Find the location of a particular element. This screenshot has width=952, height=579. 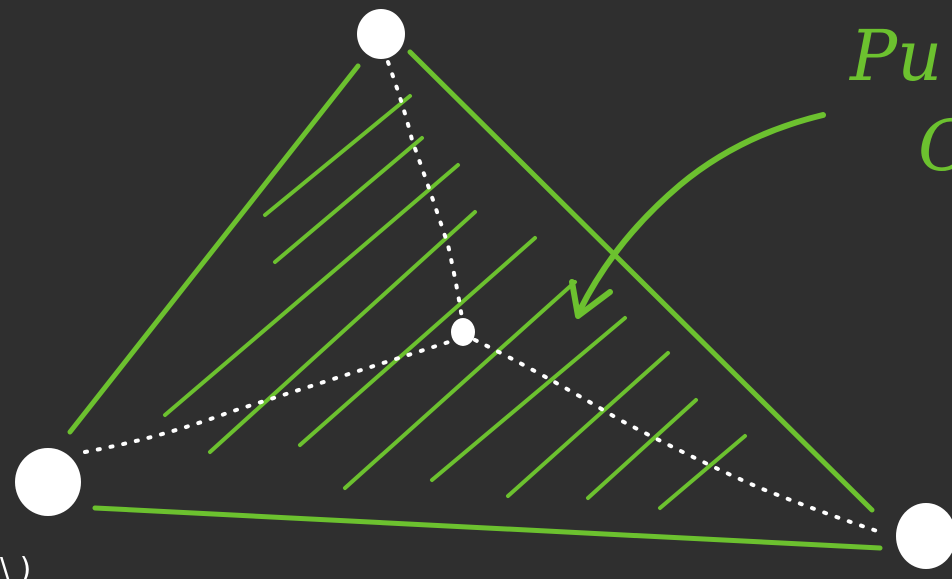

dotted-line-top-to-center is located at coordinates (425, 193).